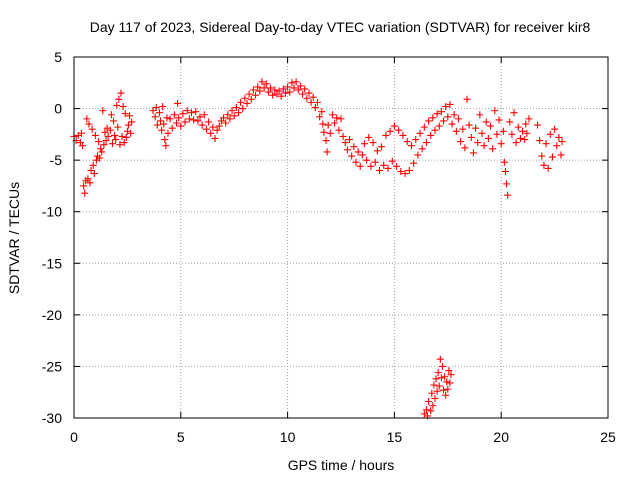 This screenshot has width=640, height=480. What do you see at coordinates (58, 109) in the screenshot?
I see `y-tick-label: 0` at bounding box center [58, 109].